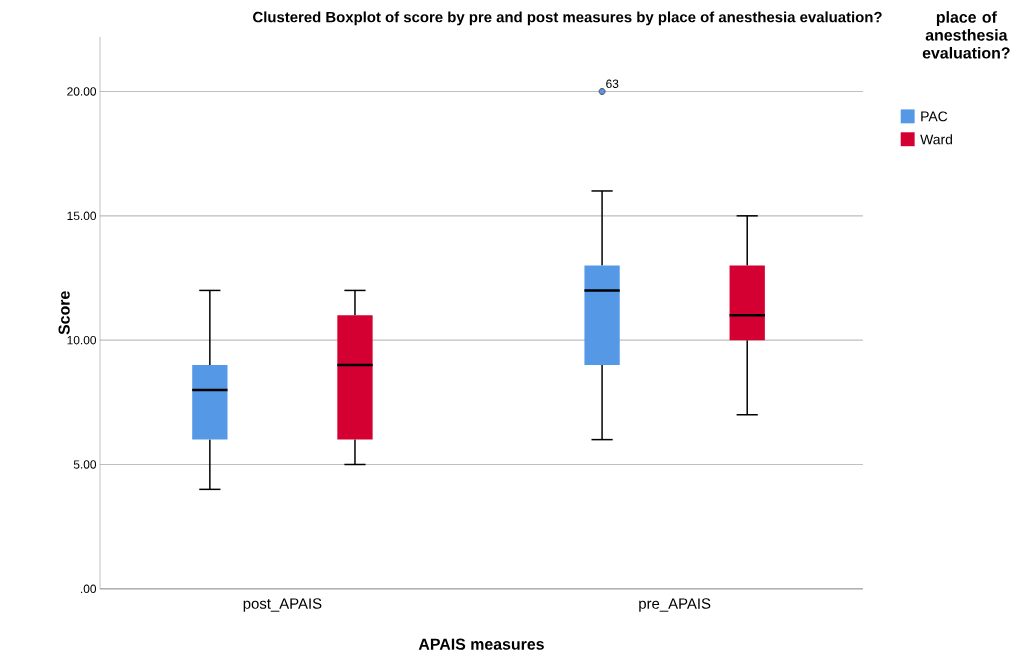  What do you see at coordinates (282, 605) in the screenshot?
I see `x-tick-label: post_APAIS` at bounding box center [282, 605].